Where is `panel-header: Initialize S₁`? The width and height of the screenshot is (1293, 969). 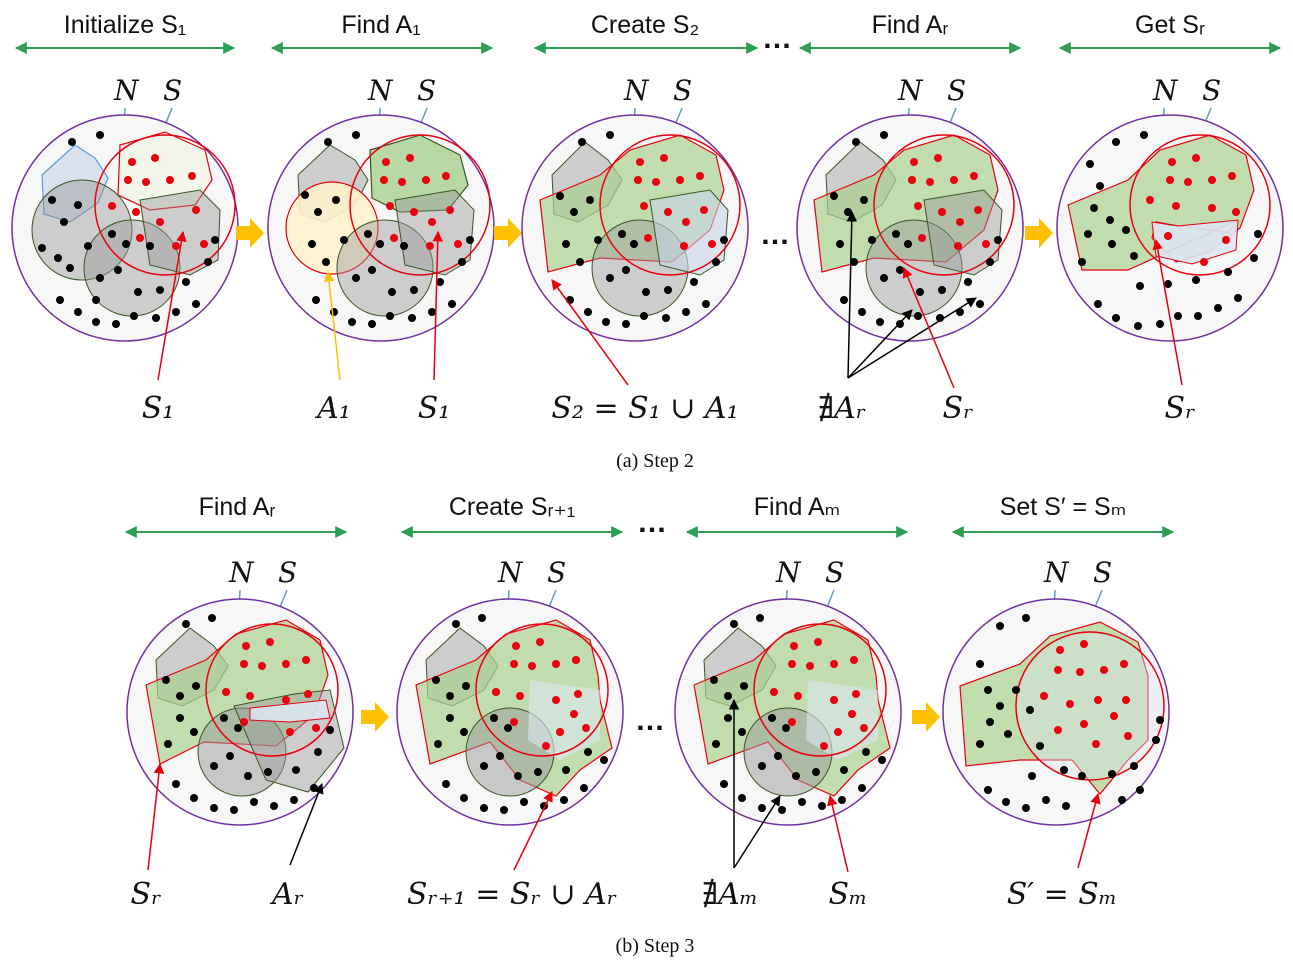 panel-header: Initialize S₁ is located at coordinates (125, 25).